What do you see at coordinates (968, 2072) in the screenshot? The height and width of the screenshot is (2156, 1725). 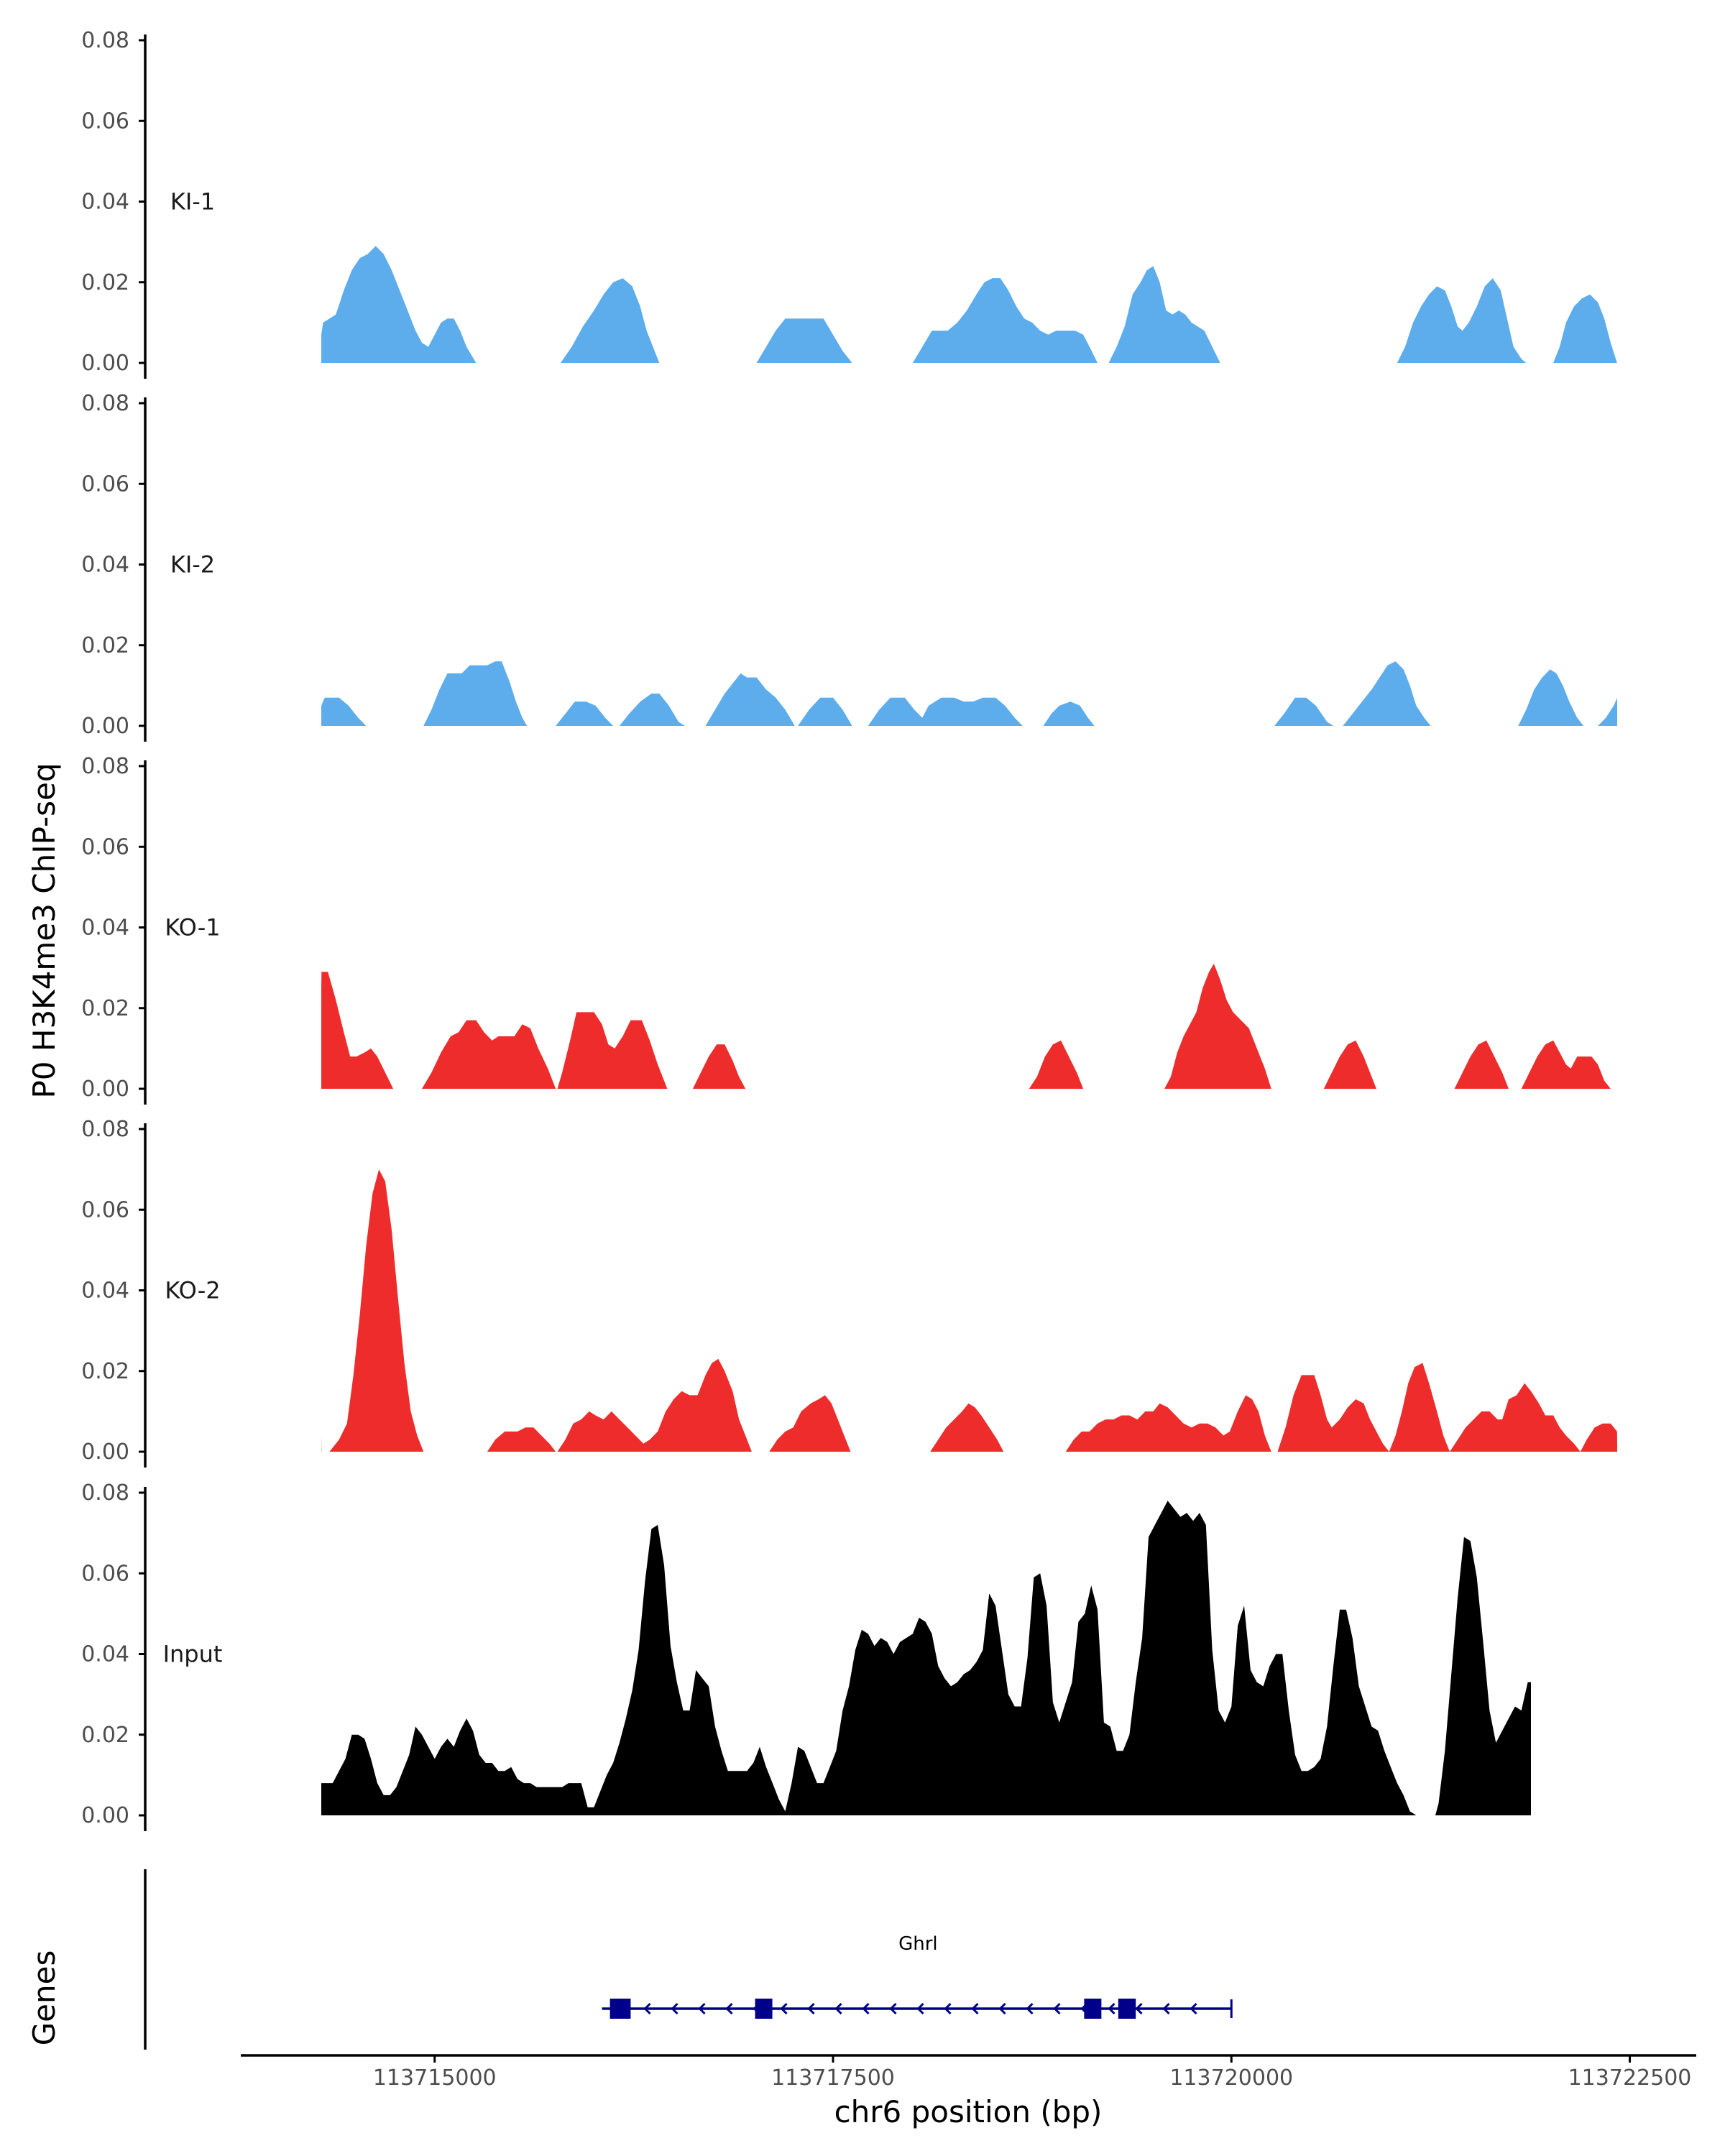 I see `x-axis: 113715000 113717500 113720000 113722500` at bounding box center [968, 2072].